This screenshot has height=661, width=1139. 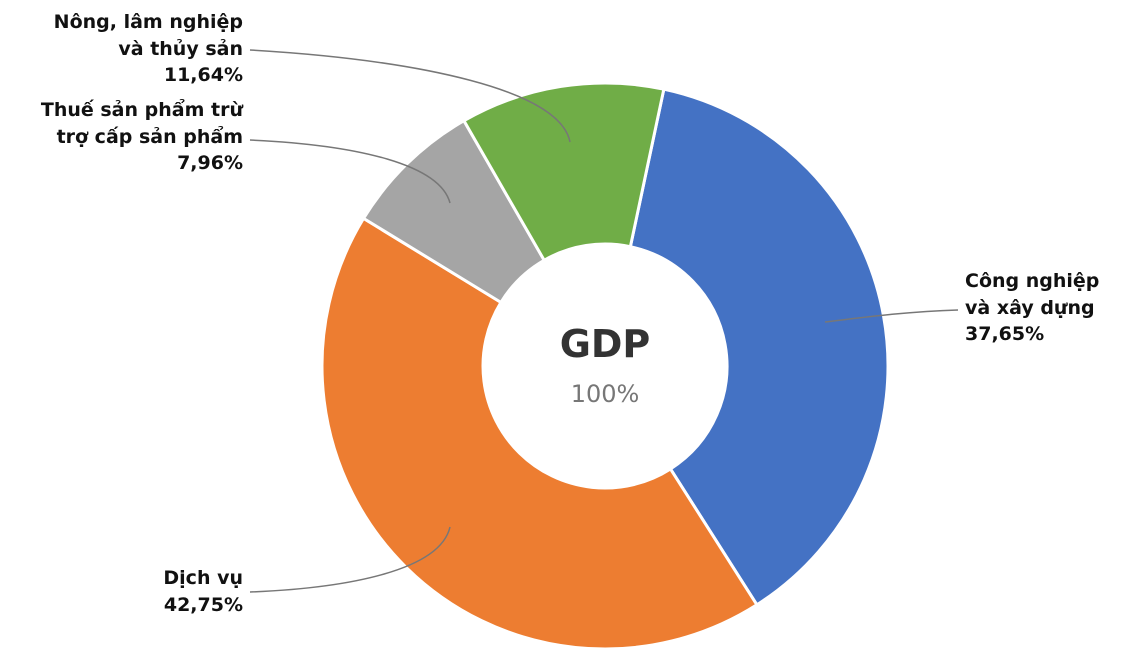 What do you see at coordinates (141, 123) in the screenshot?
I see `label-name: Thuế sản phẩm trừ trợ cấp sản phẩm` at bounding box center [141, 123].